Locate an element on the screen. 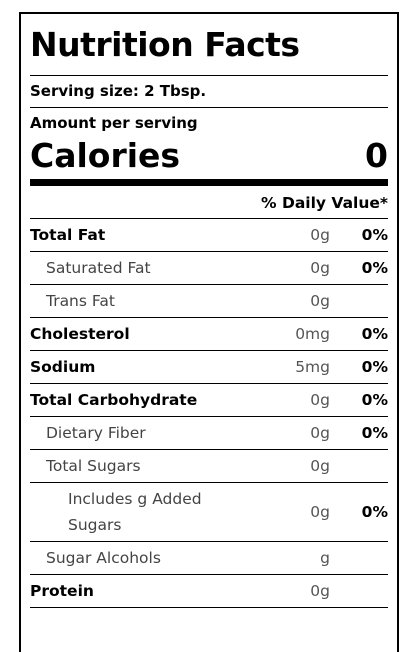  nutrient-name: Cholesterol is located at coordinates (80, 334).